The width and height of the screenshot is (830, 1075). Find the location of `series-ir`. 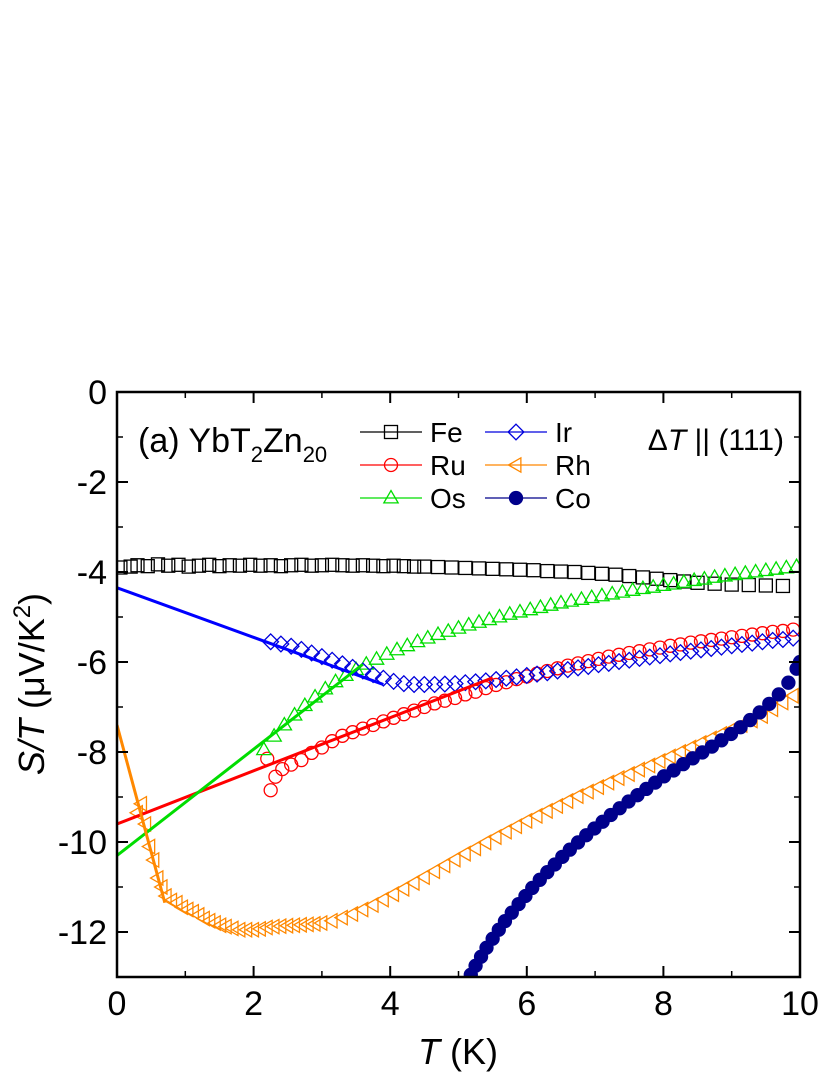

series-ir is located at coordinates (530, 661).